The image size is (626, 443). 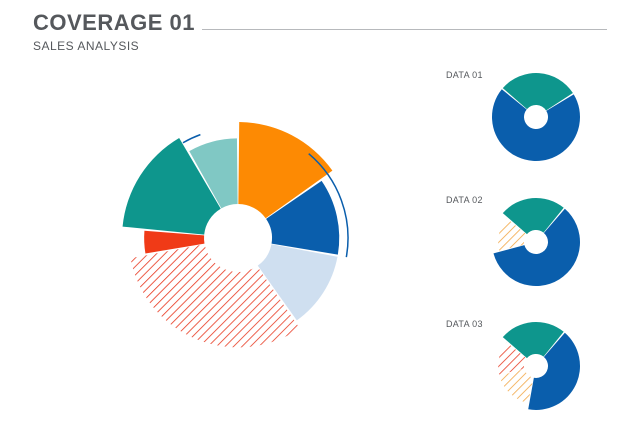 I want to click on data-03-donut-chart, so click(x=539, y=366).